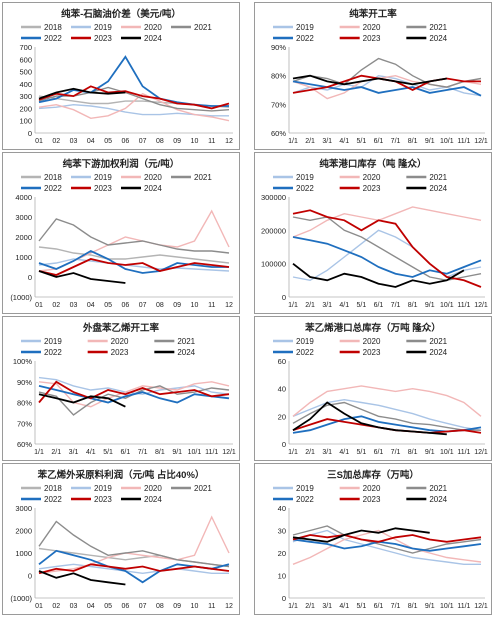 This screenshot has height=617, width=494. I want to click on series-line-2018, so click(134, 255).